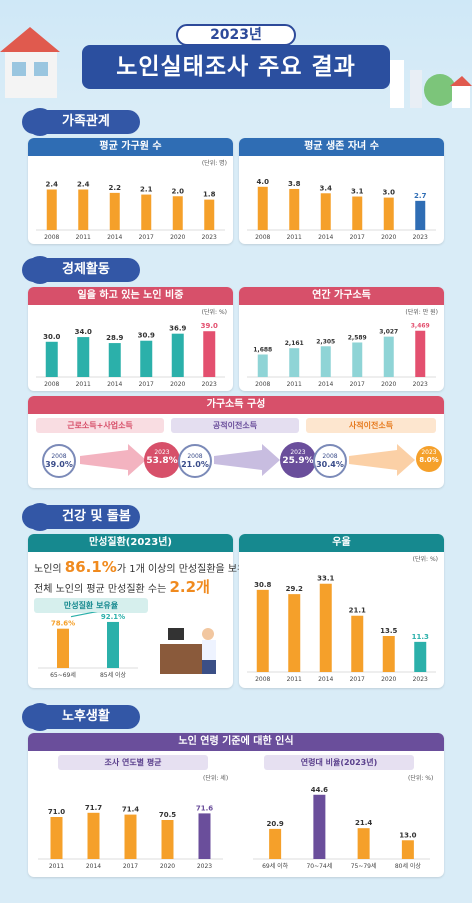  What do you see at coordinates (341, 147) in the screenshot?
I see `children-title: 평균 생존 자녀 수` at bounding box center [341, 147].